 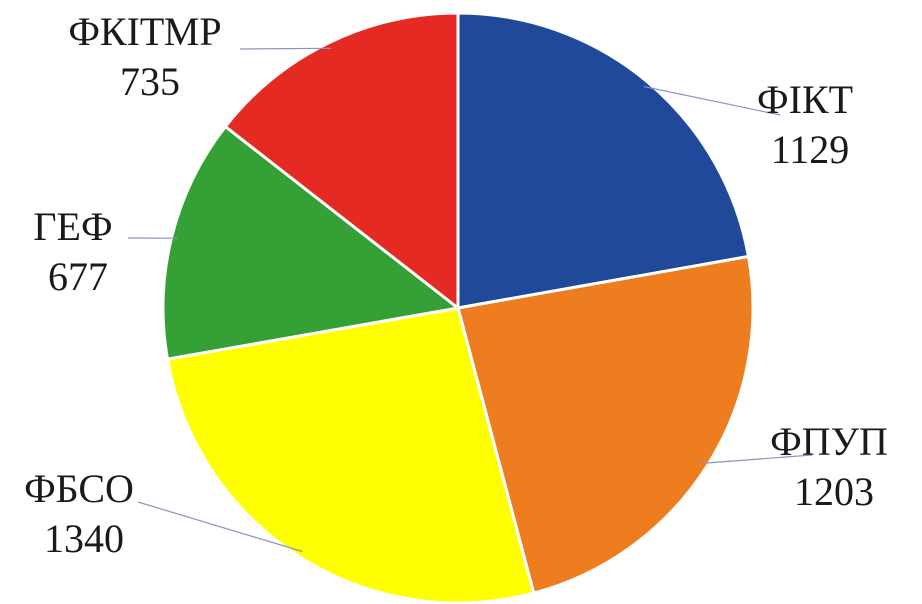 What do you see at coordinates (78, 276) in the screenshot?
I see `label-gef-value: 677` at bounding box center [78, 276].